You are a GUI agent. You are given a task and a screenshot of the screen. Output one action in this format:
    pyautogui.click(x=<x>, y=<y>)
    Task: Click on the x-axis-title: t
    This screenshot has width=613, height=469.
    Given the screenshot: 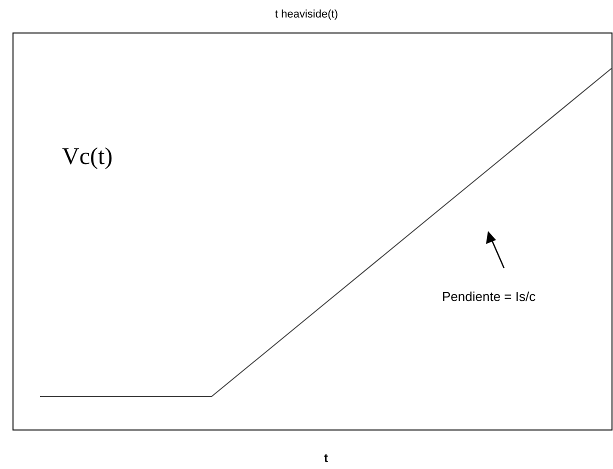 What is the action you would take?
    pyautogui.click(x=326, y=458)
    